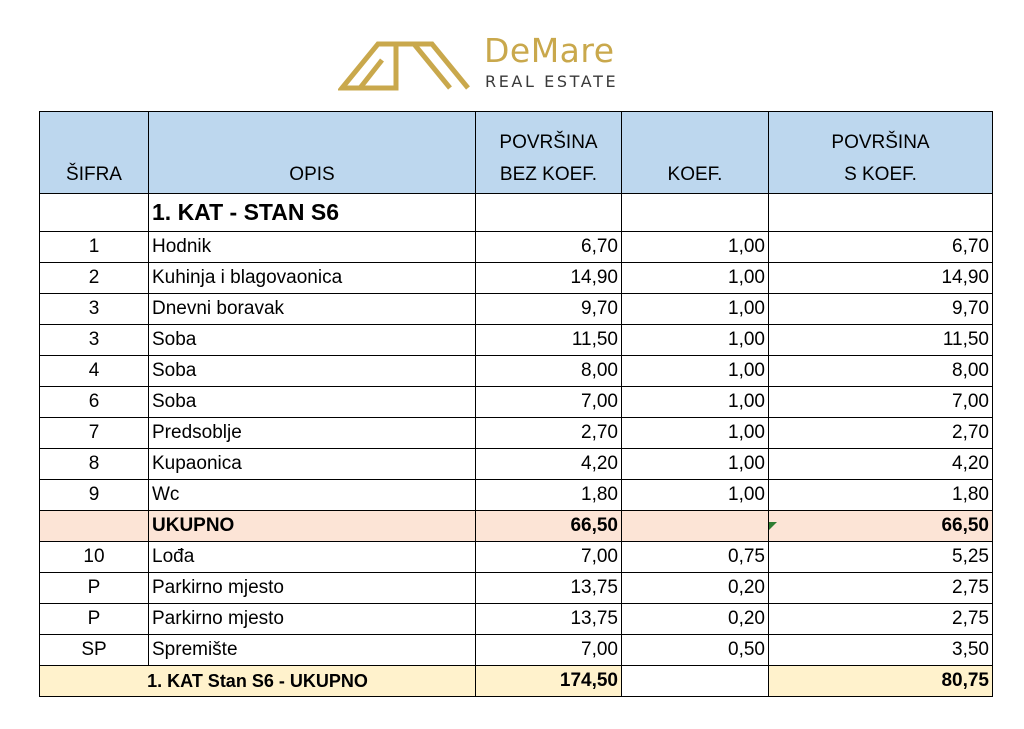  I want to click on povrsina-s-cell: 5,25, so click(880, 557).